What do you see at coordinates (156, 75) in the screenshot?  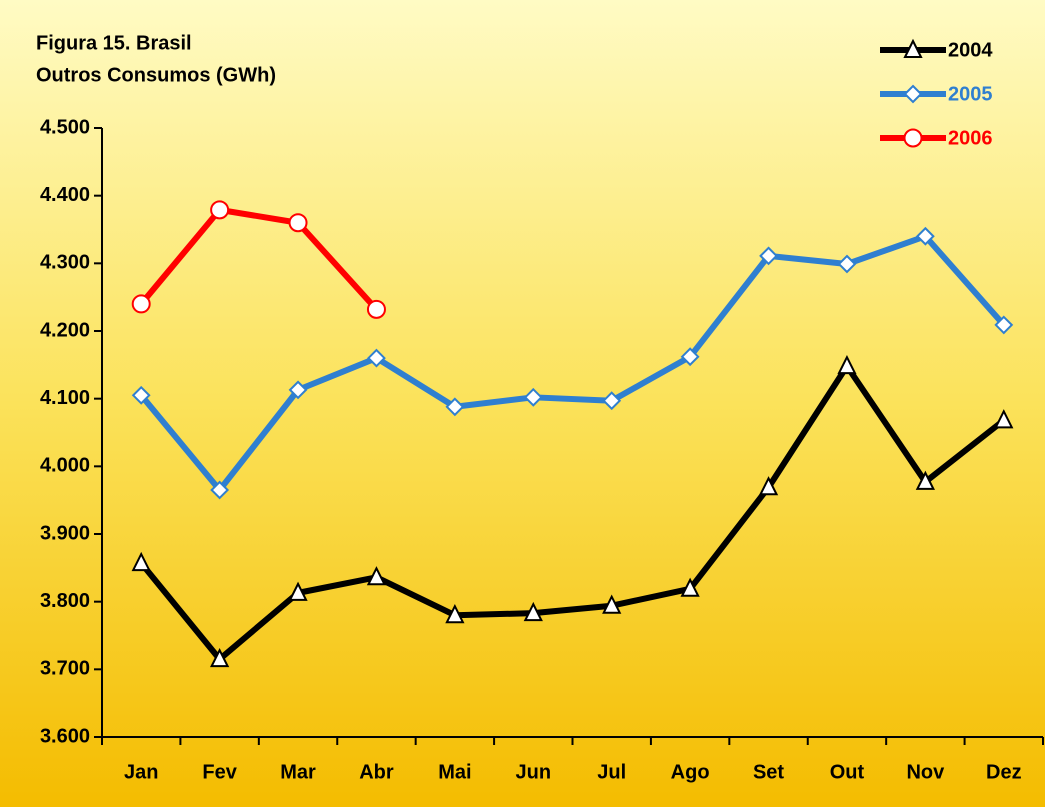 I see `chart-subtitle: Outros Consumos (GWh)` at bounding box center [156, 75].